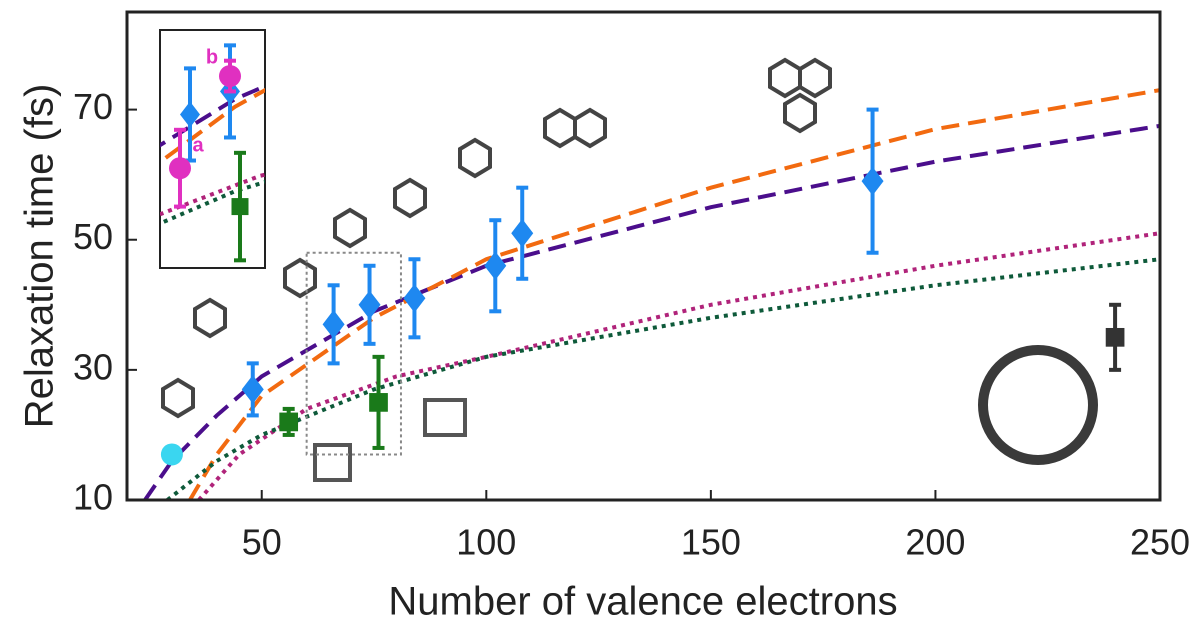 Image resolution: width=1201 pixels, height=630 pixels. Describe the element at coordinates (711, 542) in the screenshot. I see `x-tick-label: 150` at that location.